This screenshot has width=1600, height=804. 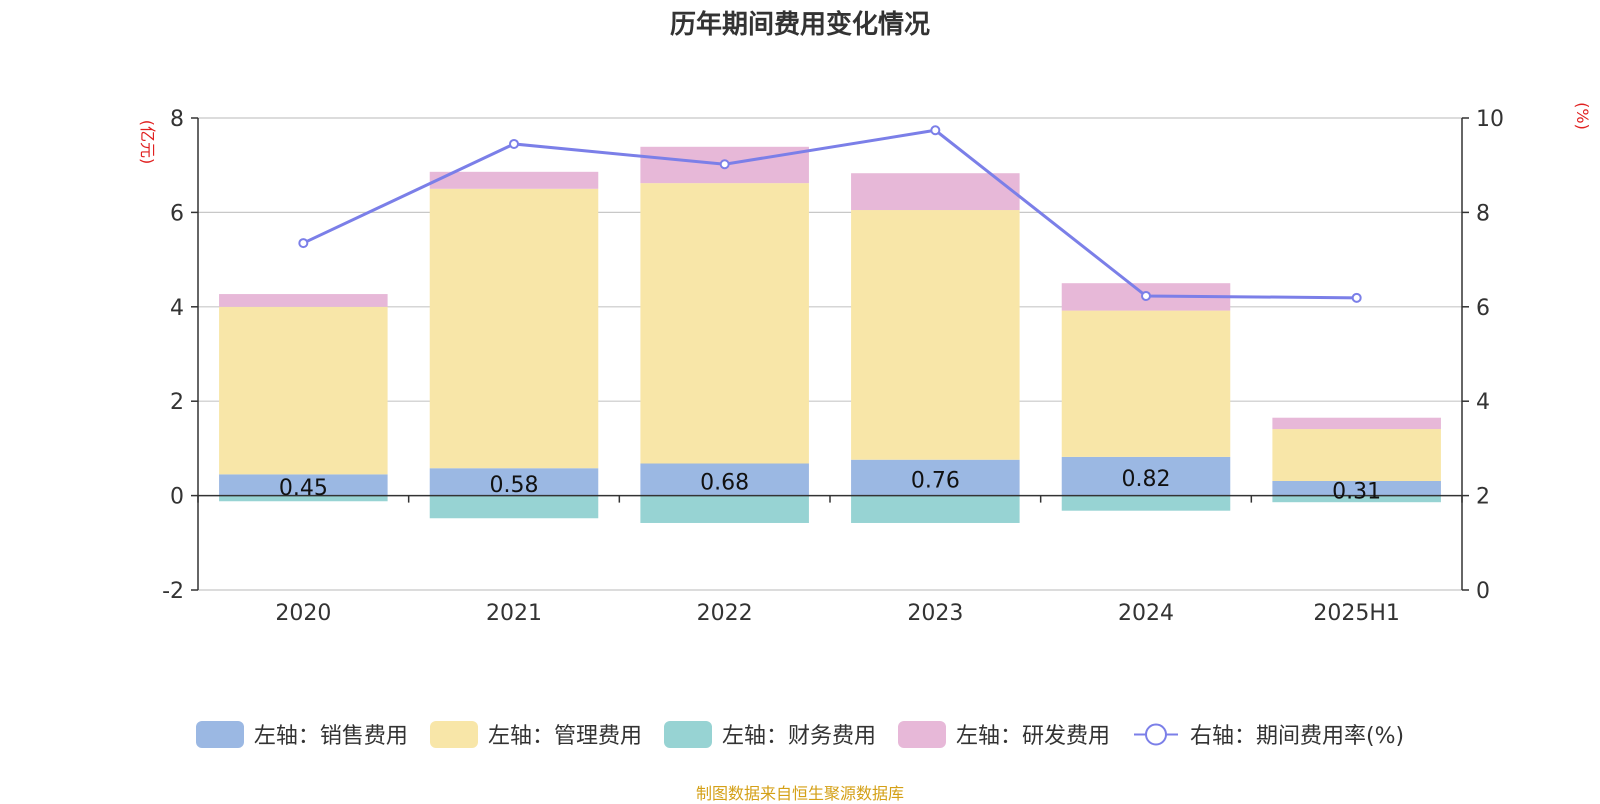 What do you see at coordinates (1483, 497) in the screenshot?
I see `right-tick-label: 2` at bounding box center [1483, 497].